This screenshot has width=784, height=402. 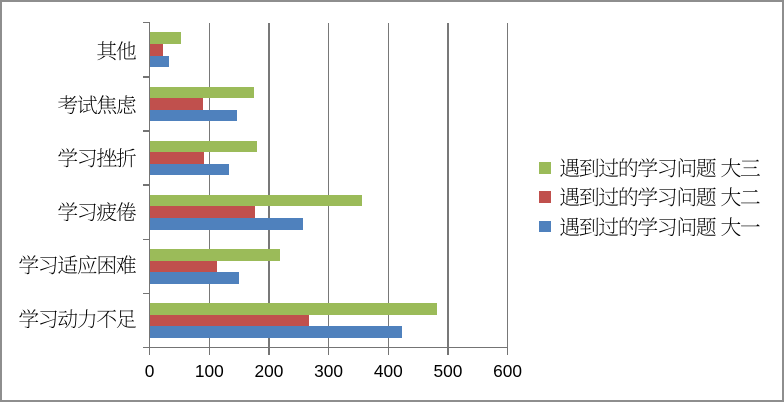 I want to click on value-axis-tick-label: 0, so click(x=149, y=370).